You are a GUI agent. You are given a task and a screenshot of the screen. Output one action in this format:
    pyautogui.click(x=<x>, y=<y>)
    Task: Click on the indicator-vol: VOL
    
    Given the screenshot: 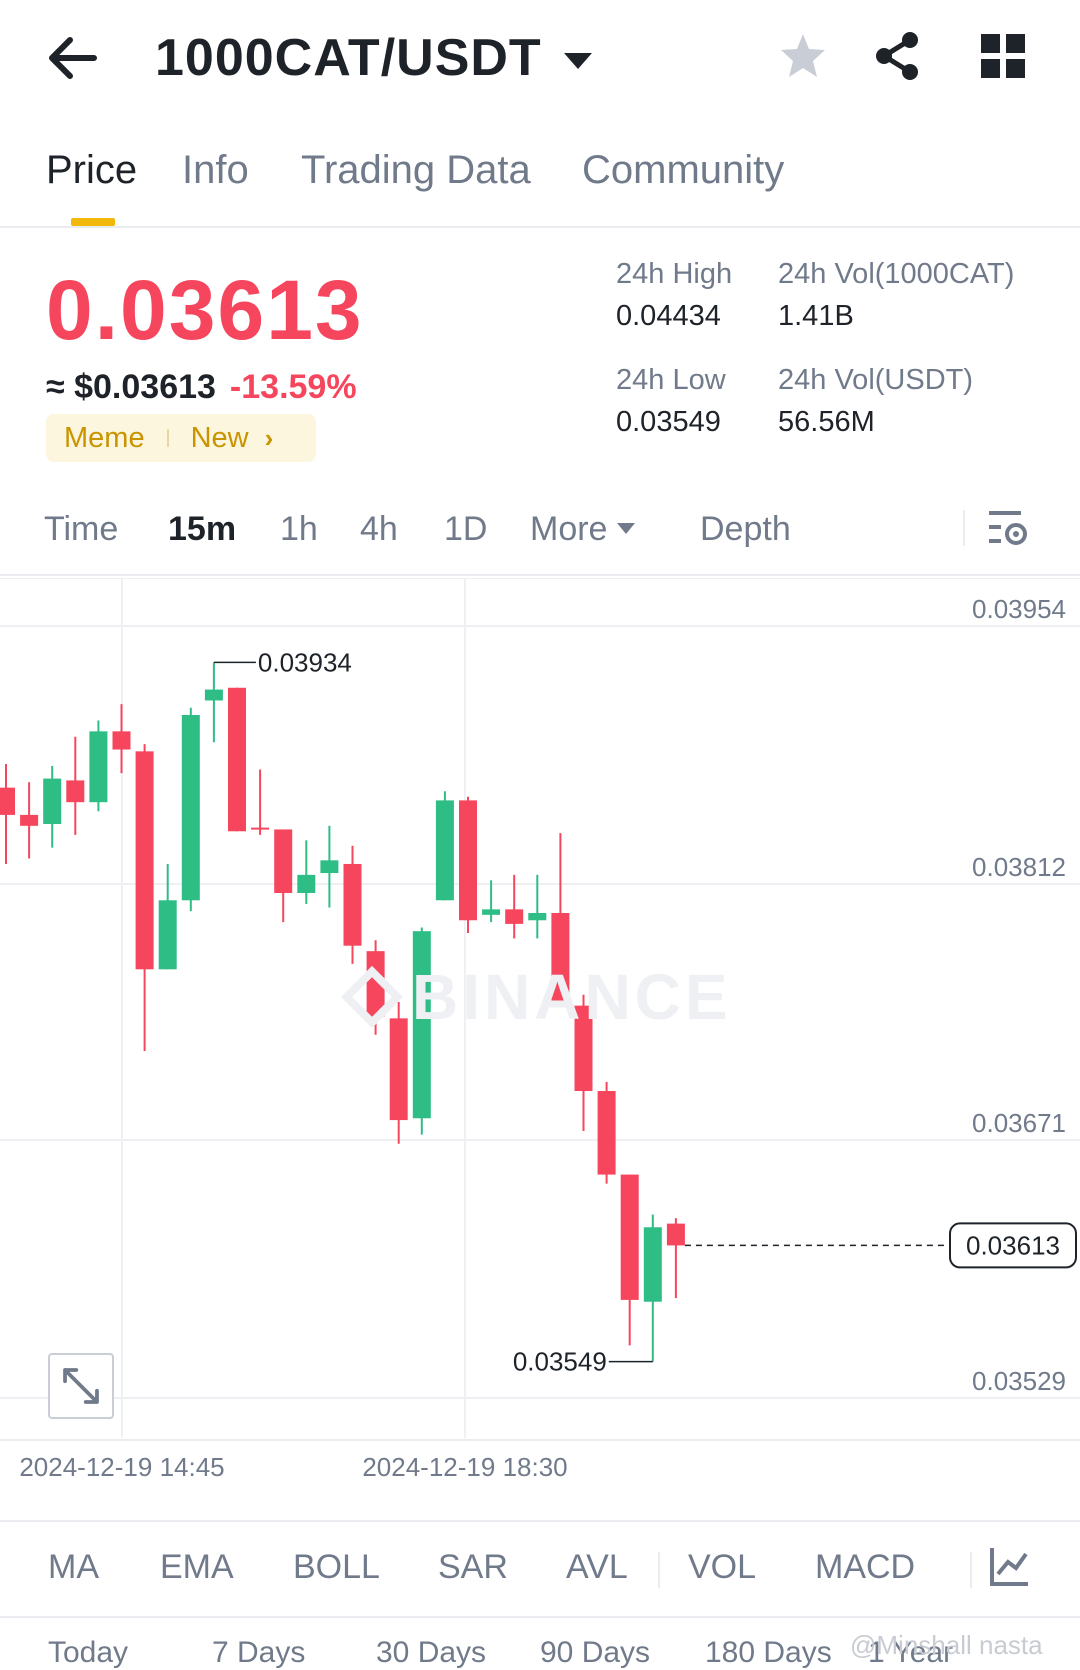 What is the action you would take?
    pyautogui.click(x=722, y=1567)
    